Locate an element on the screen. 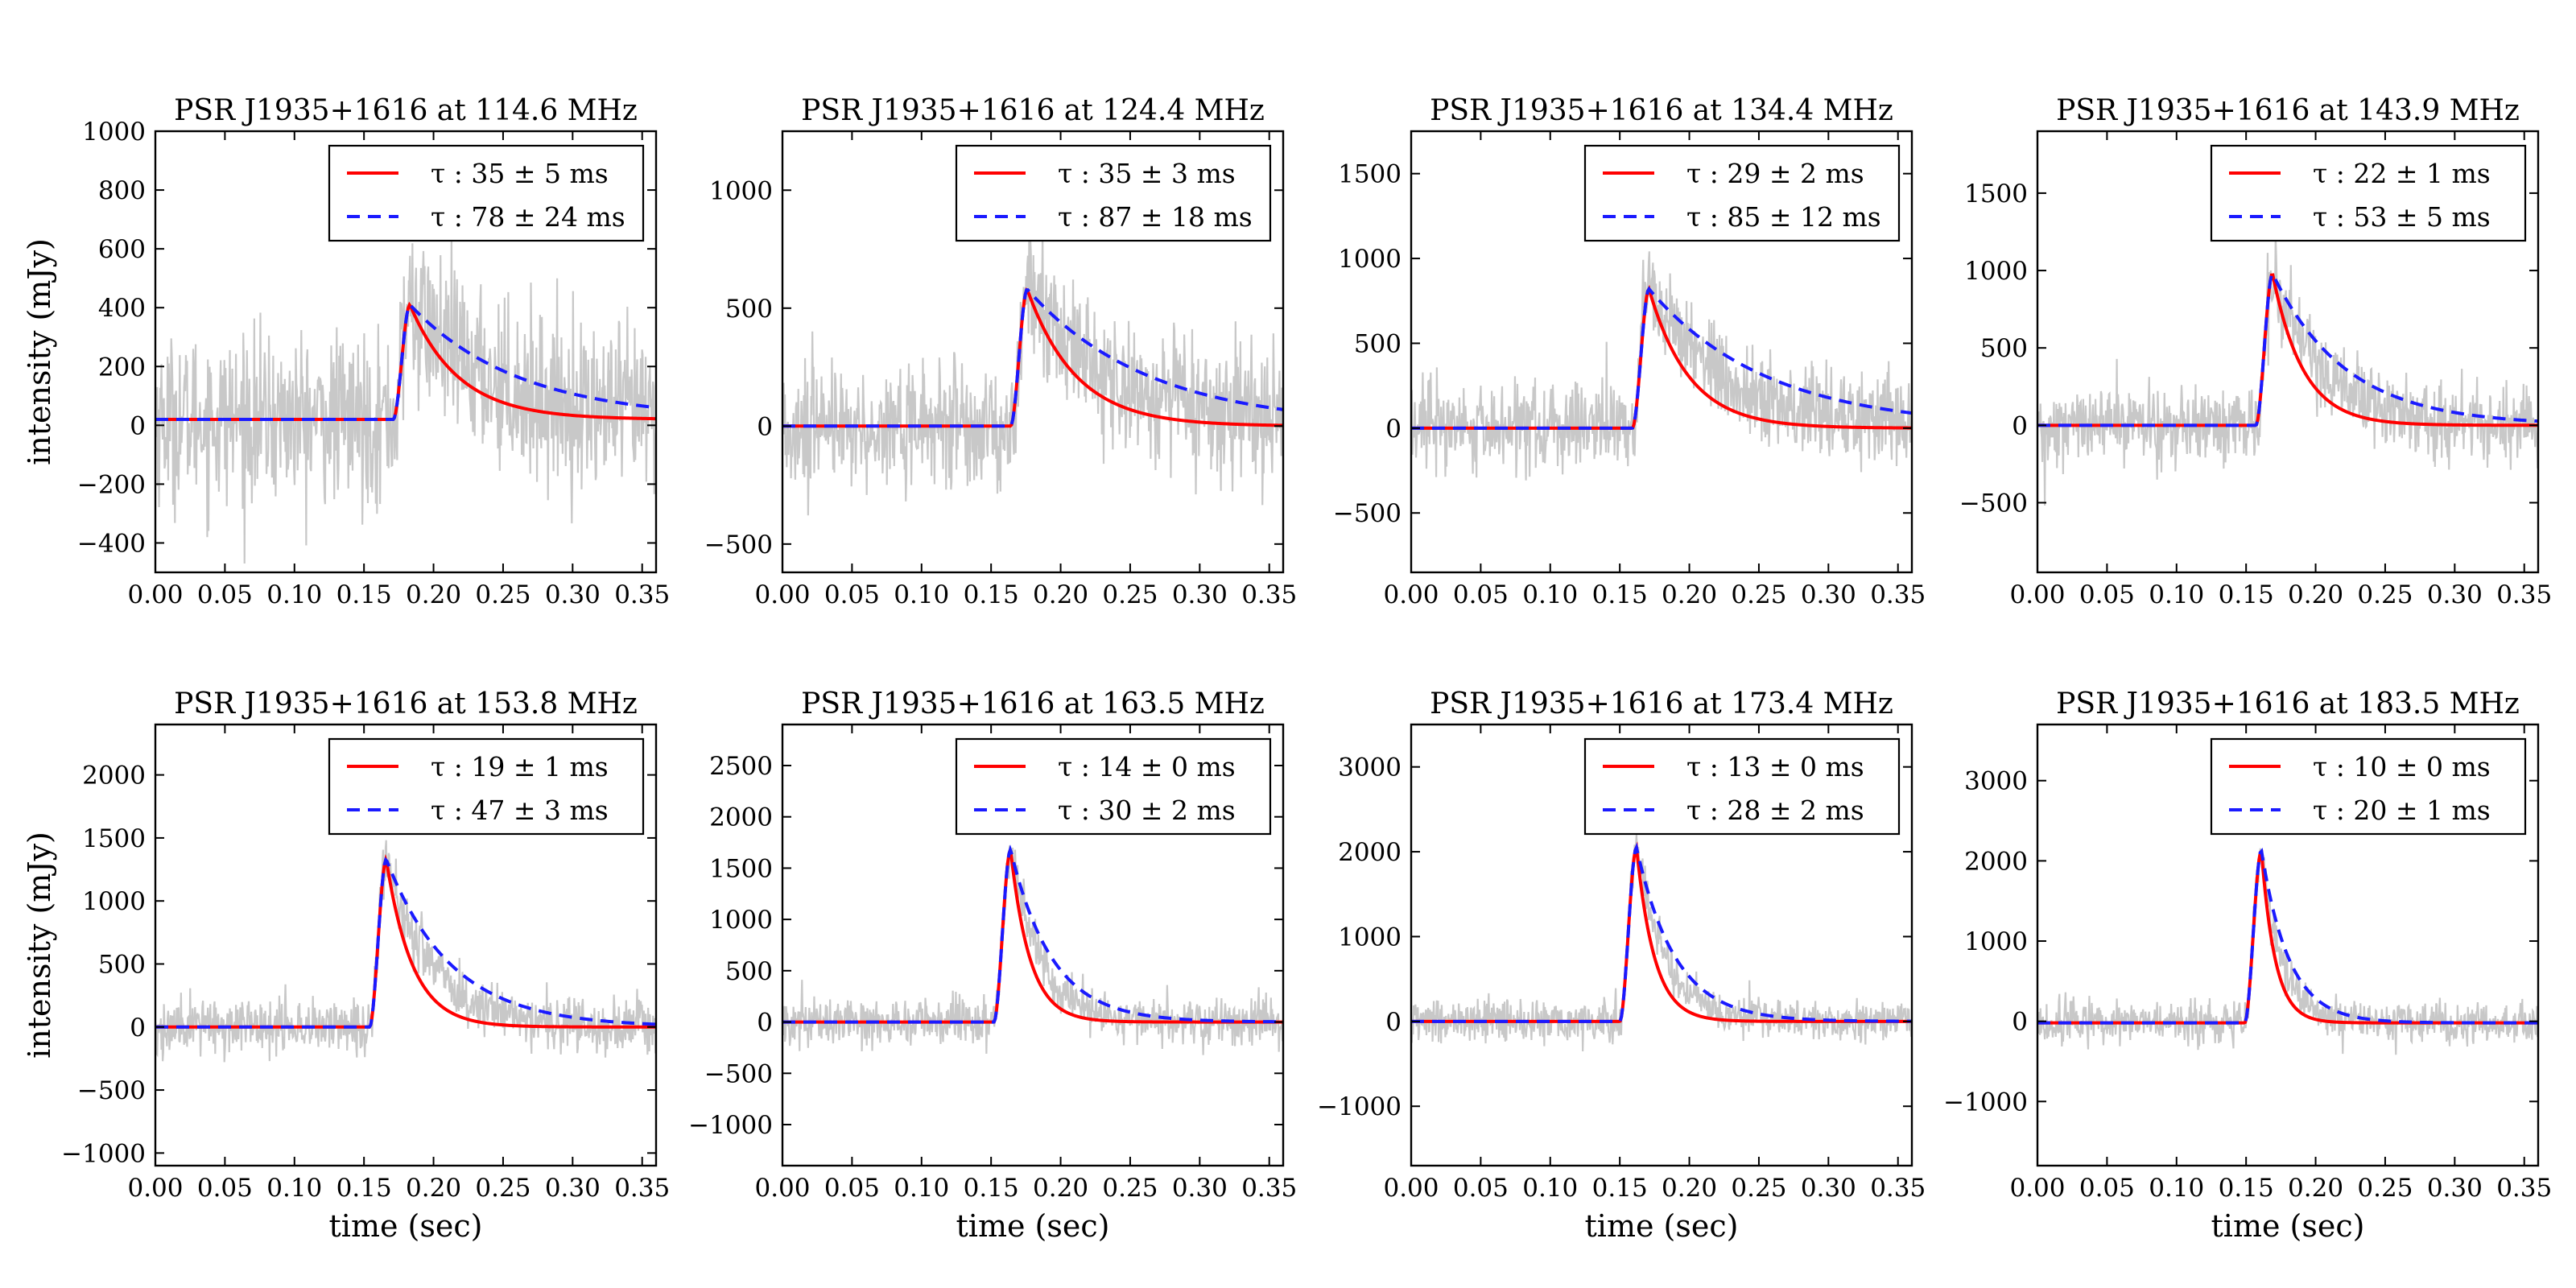 The height and width of the screenshot is (1288, 2576). legend-label: τ : 35 ± 3 ms is located at coordinates (1147, 173).